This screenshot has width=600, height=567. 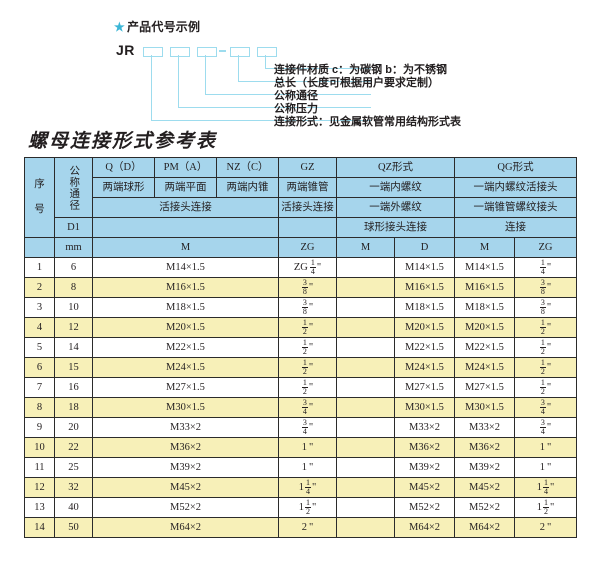 I want to click on cell-nominal-diameter: 15, so click(x=73, y=367).